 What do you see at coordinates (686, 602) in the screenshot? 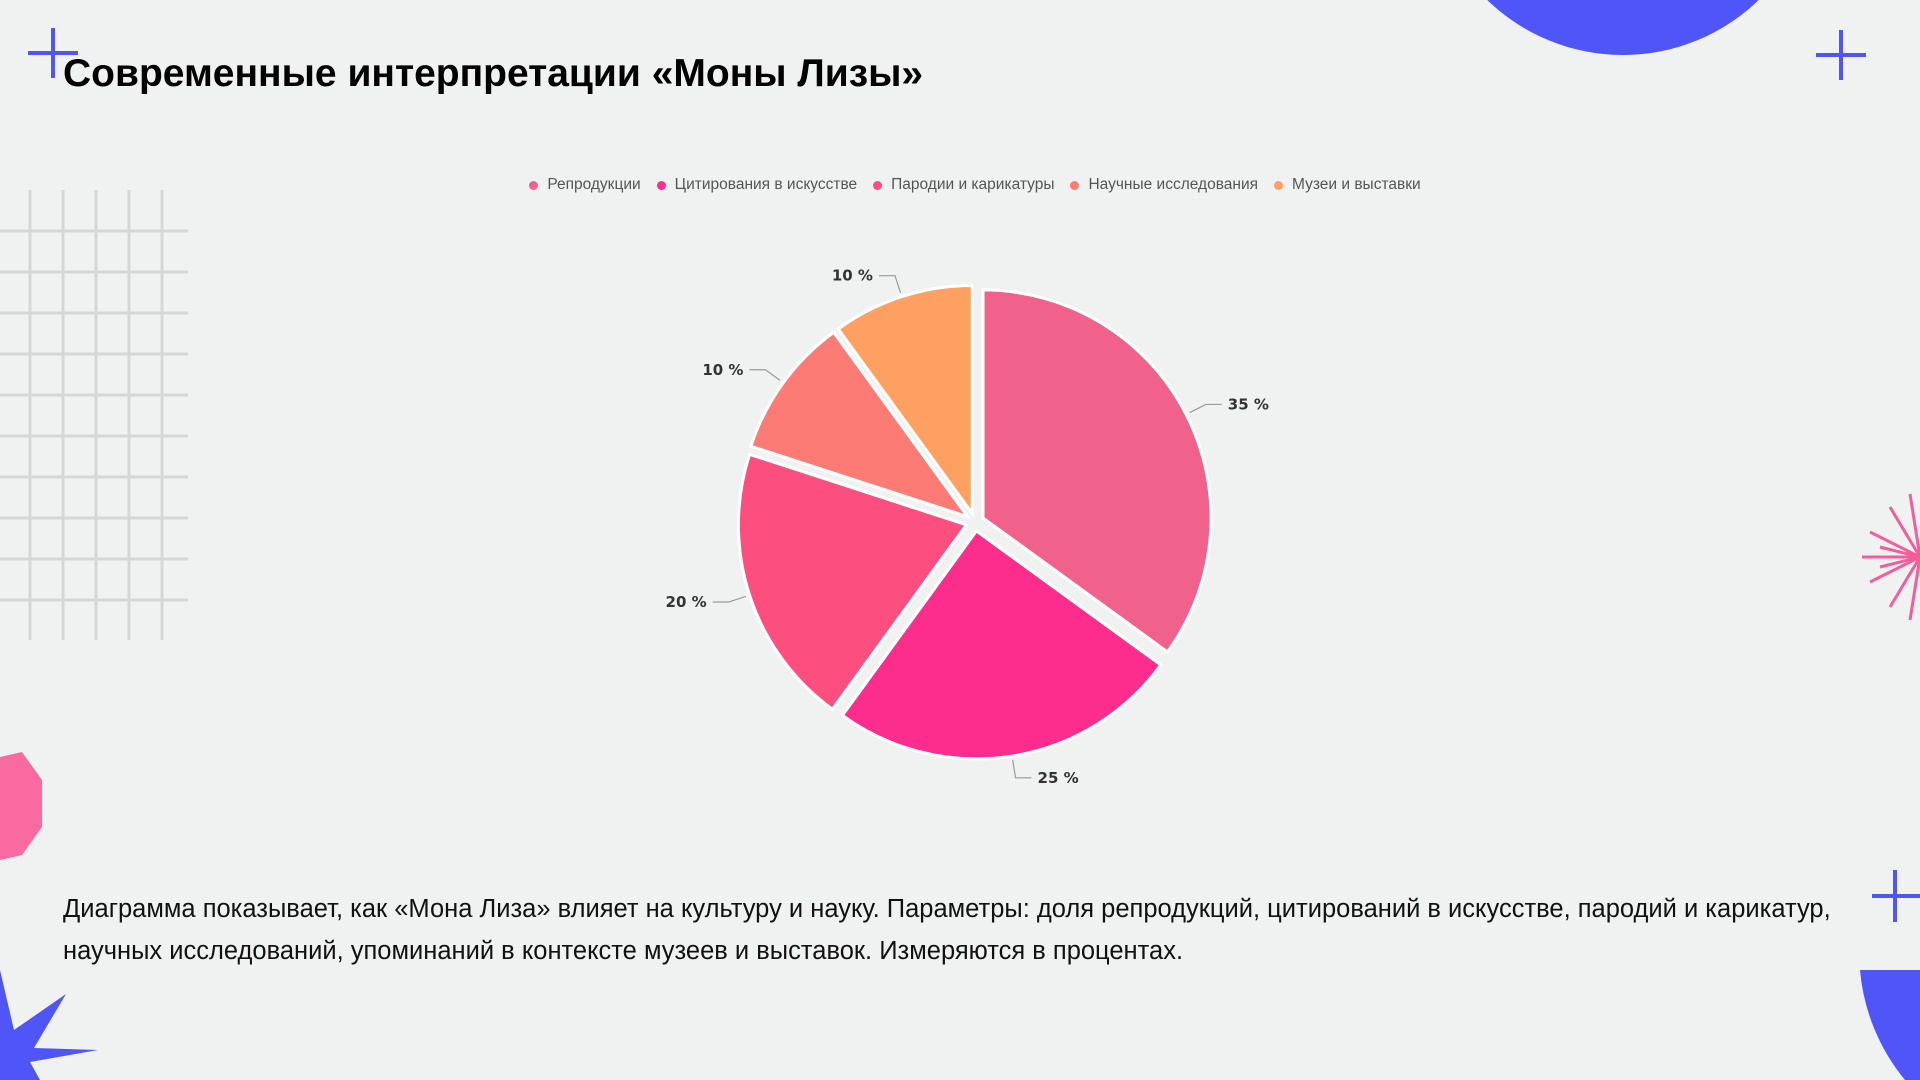
I see `slice-value-label: 20 %` at bounding box center [686, 602].